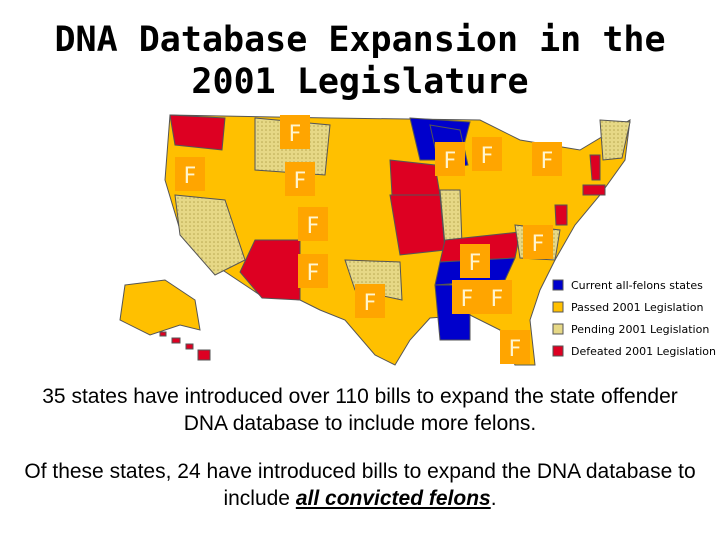 Image resolution: width=720 pixels, height=540 pixels. What do you see at coordinates (360, 40) in the screenshot?
I see `title-line: DNA Database Expansion in the` at bounding box center [360, 40].